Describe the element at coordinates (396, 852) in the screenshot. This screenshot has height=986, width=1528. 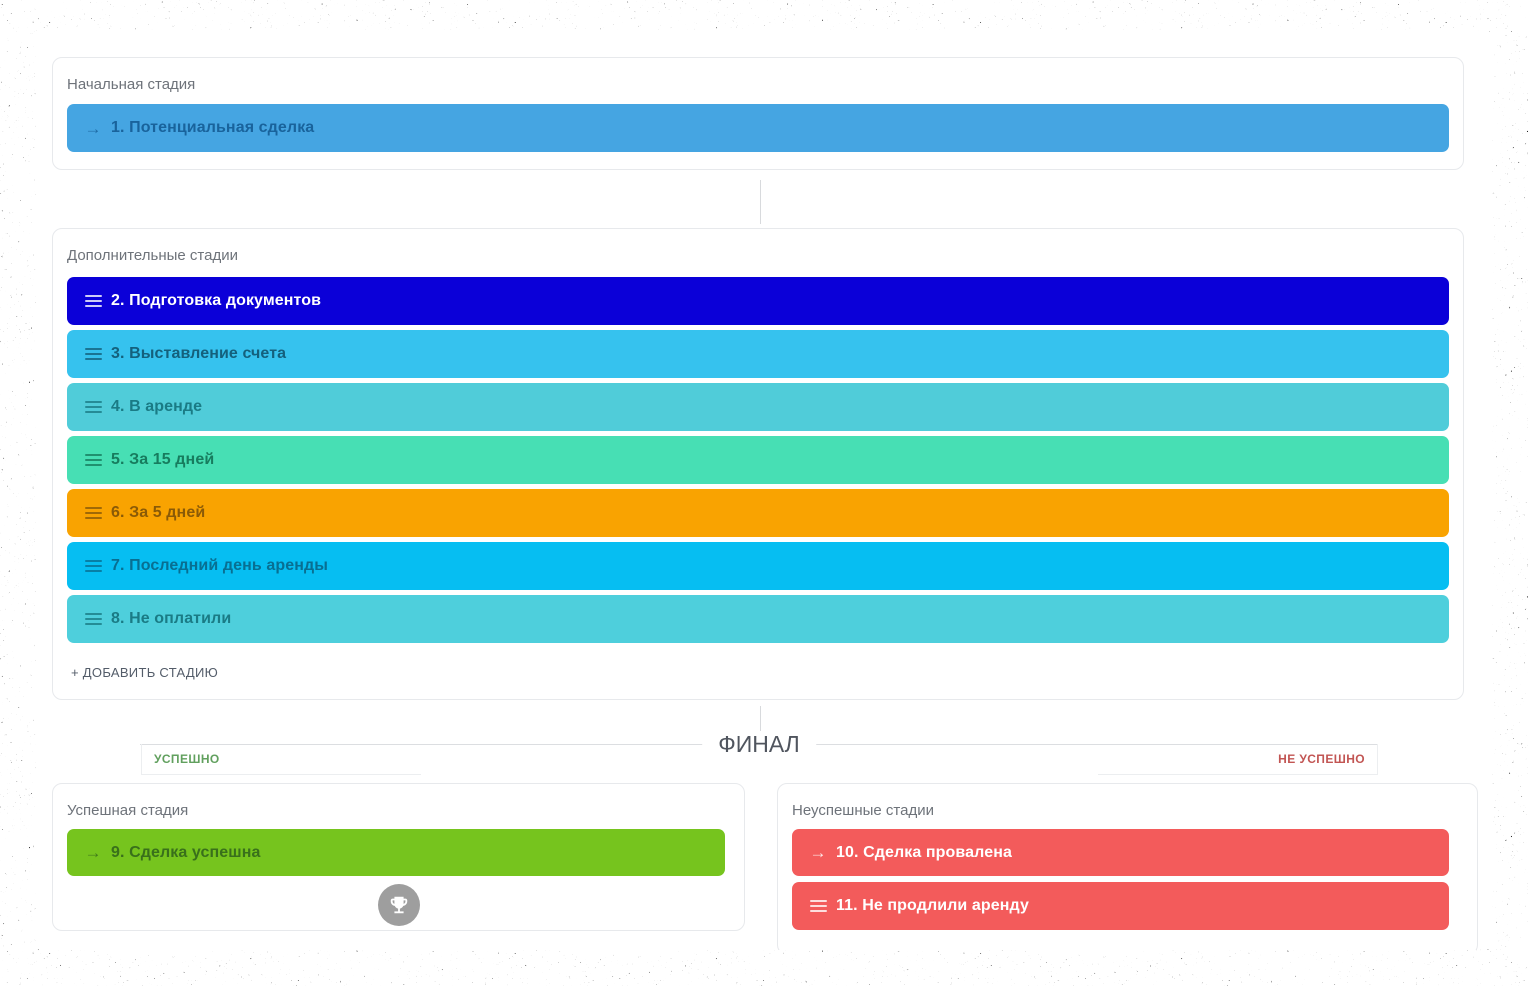
I see `stage-bar-deal-won: → 9. Сделка успешна` at that location.